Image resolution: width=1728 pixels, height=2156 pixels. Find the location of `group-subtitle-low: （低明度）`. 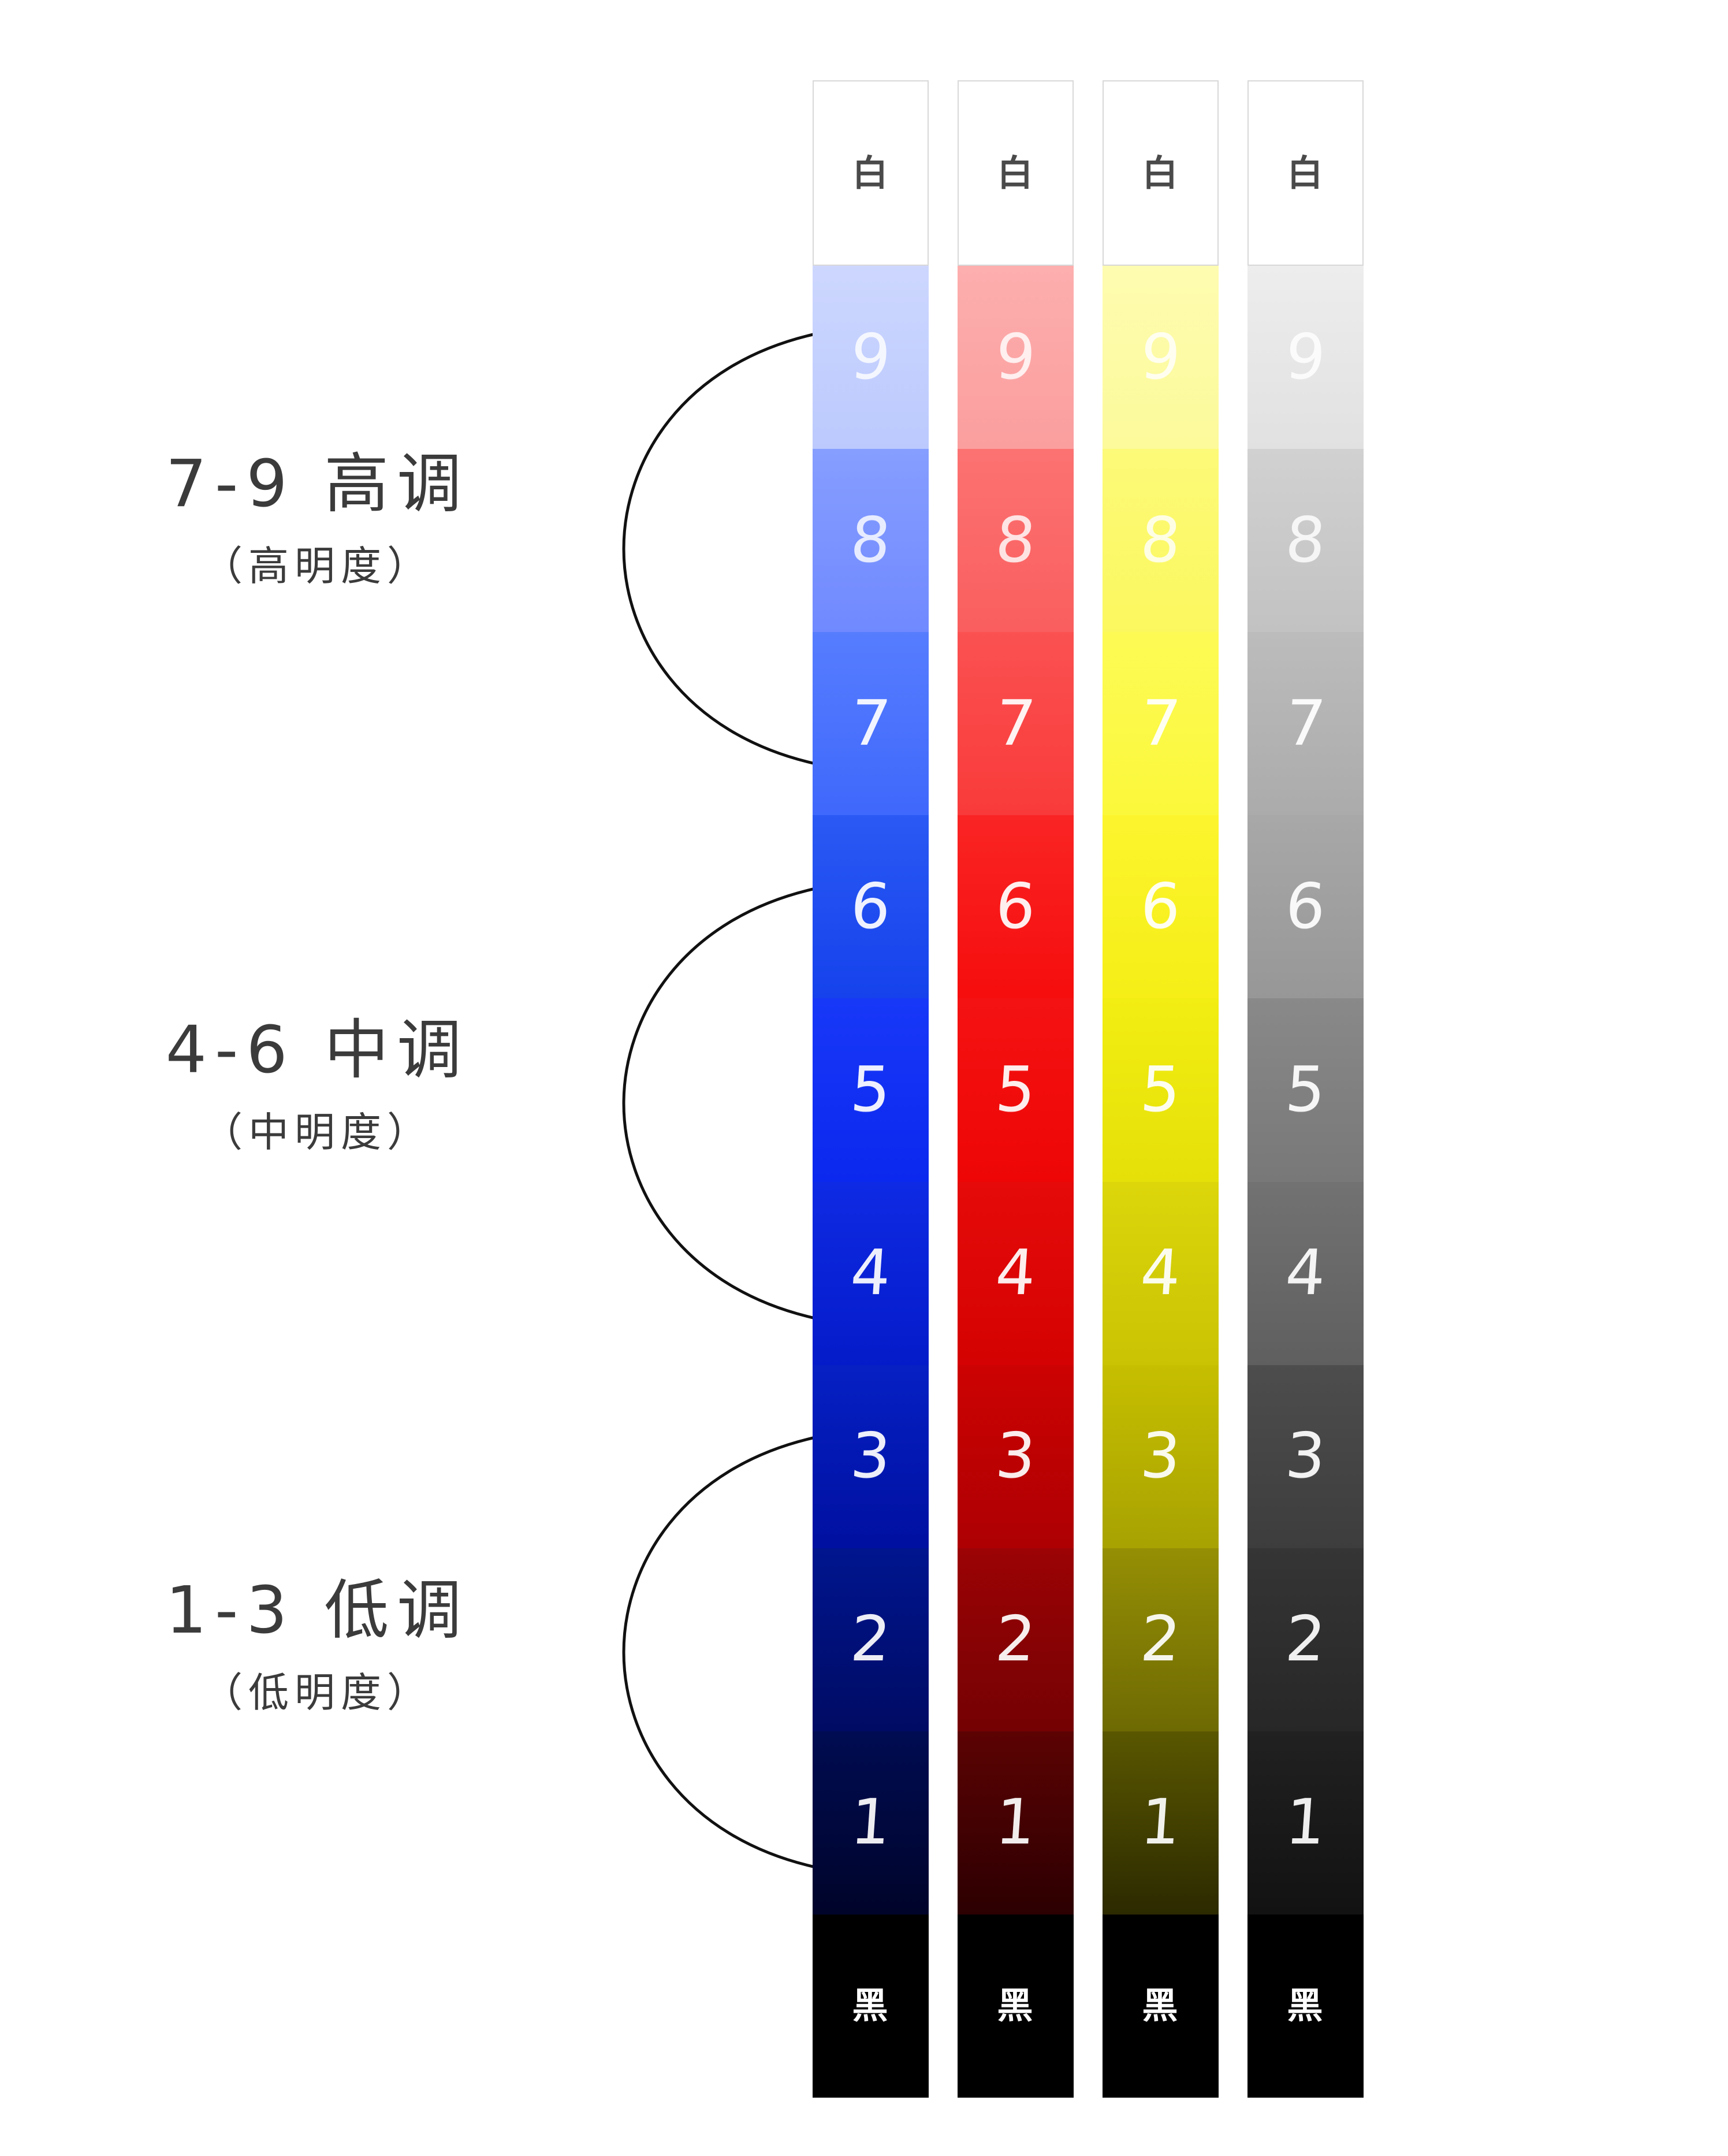

group-subtitle-low: （低明度） is located at coordinates (317, 1692).